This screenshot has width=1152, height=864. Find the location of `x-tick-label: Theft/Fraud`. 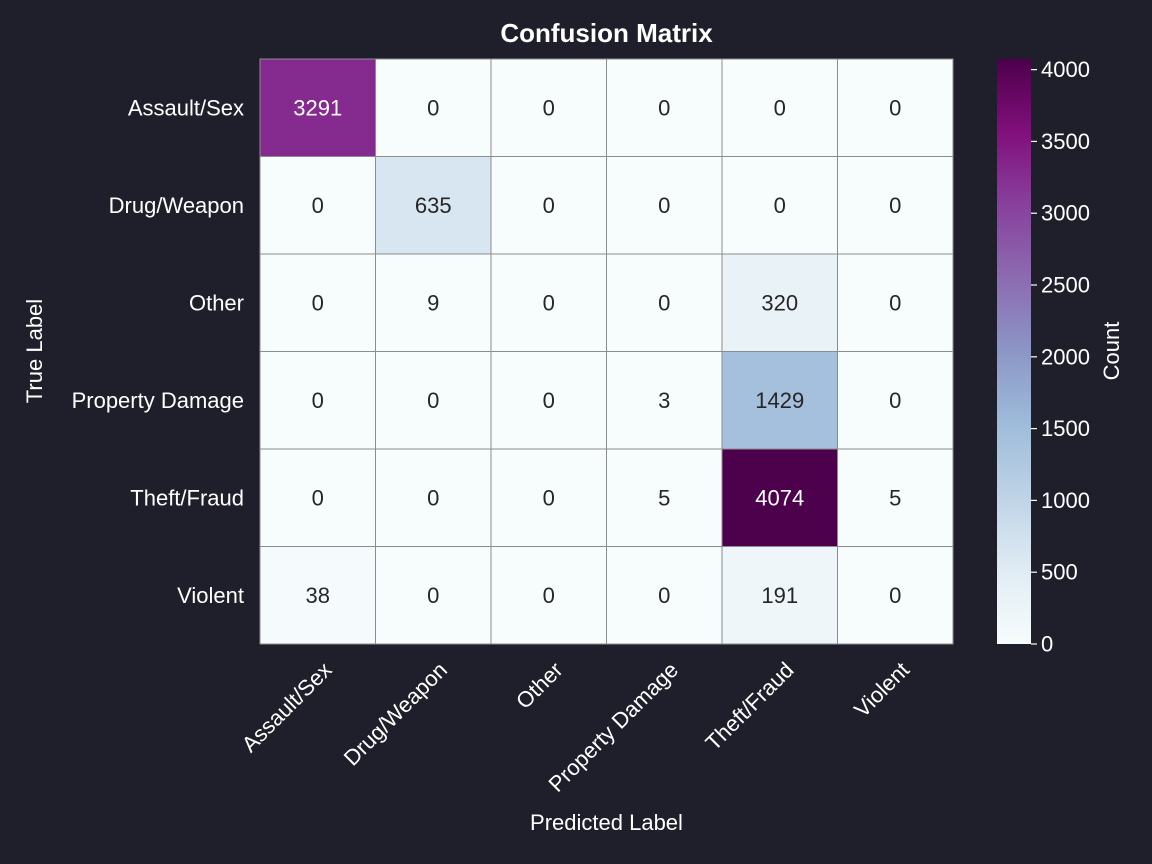

x-tick-label: Theft/Fraud is located at coordinates (749, 706).